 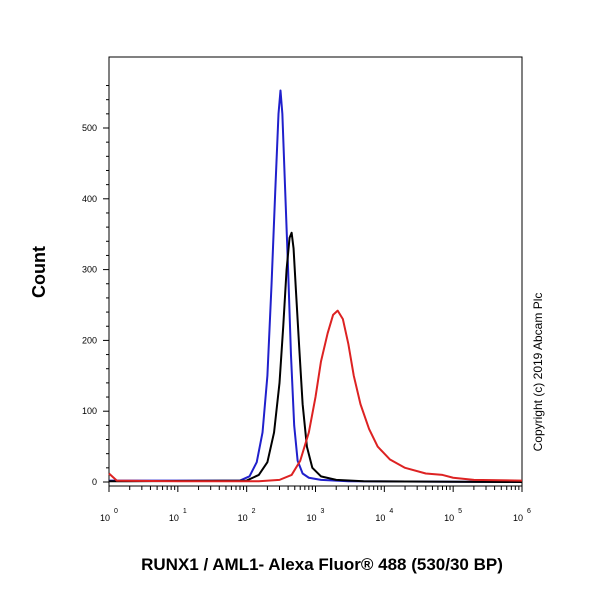 I want to click on y-tick-label: 0, so click(x=94, y=482).